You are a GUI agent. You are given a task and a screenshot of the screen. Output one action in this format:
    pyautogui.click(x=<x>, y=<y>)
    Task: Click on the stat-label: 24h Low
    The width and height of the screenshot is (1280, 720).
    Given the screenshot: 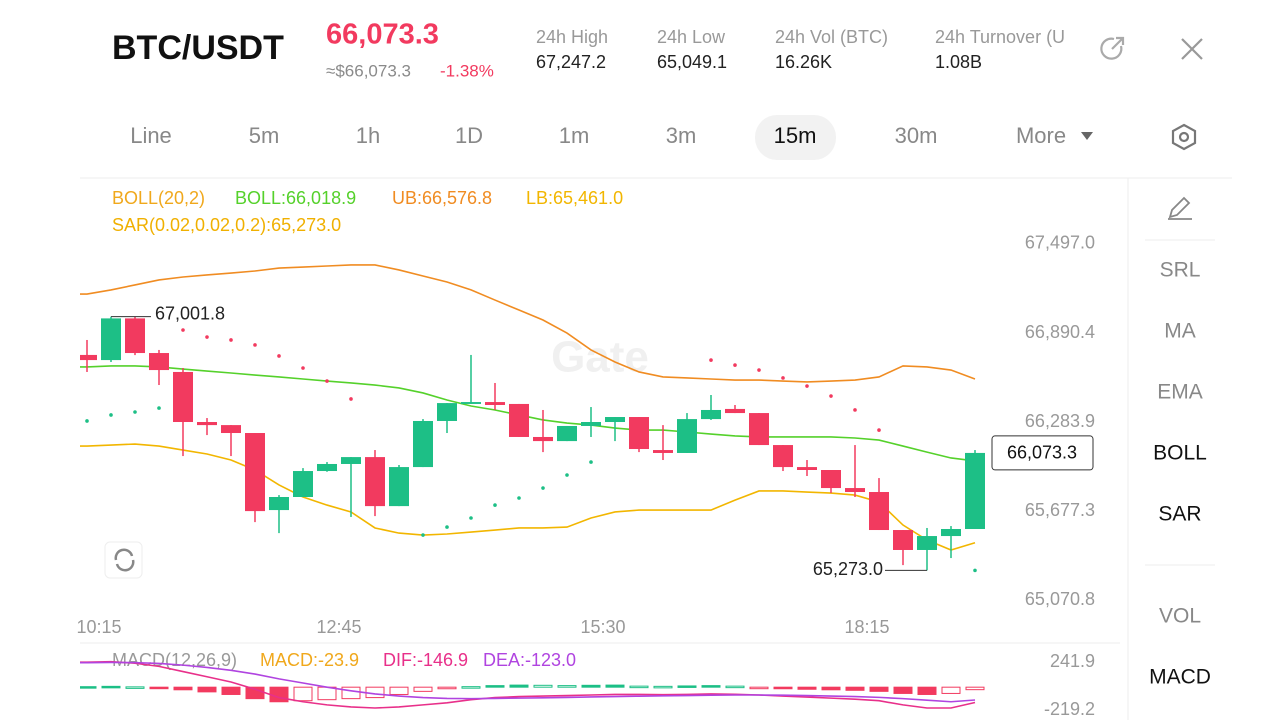 What is the action you would take?
    pyautogui.click(x=691, y=37)
    